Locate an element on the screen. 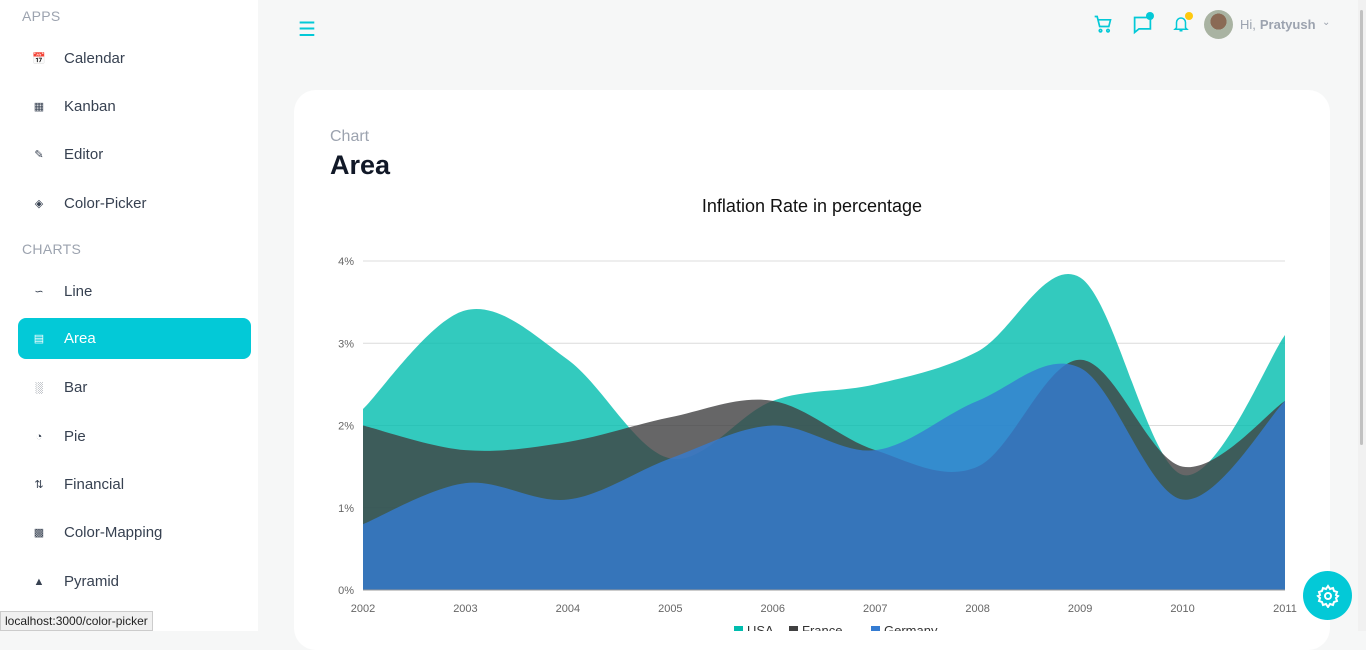 This screenshot has height=650, width=1366. x-tick-label: 2002 is located at coordinates (363, 609).